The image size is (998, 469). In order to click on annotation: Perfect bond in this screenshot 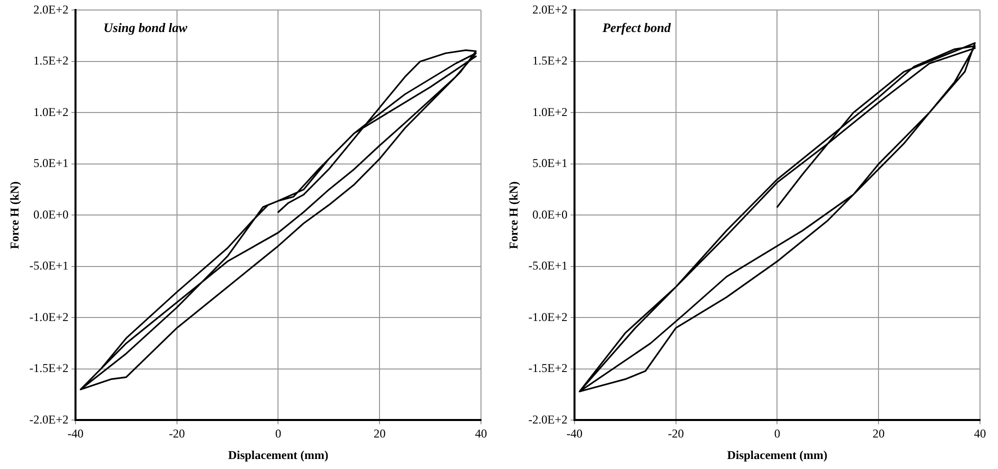, I will do `click(637, 28)`.